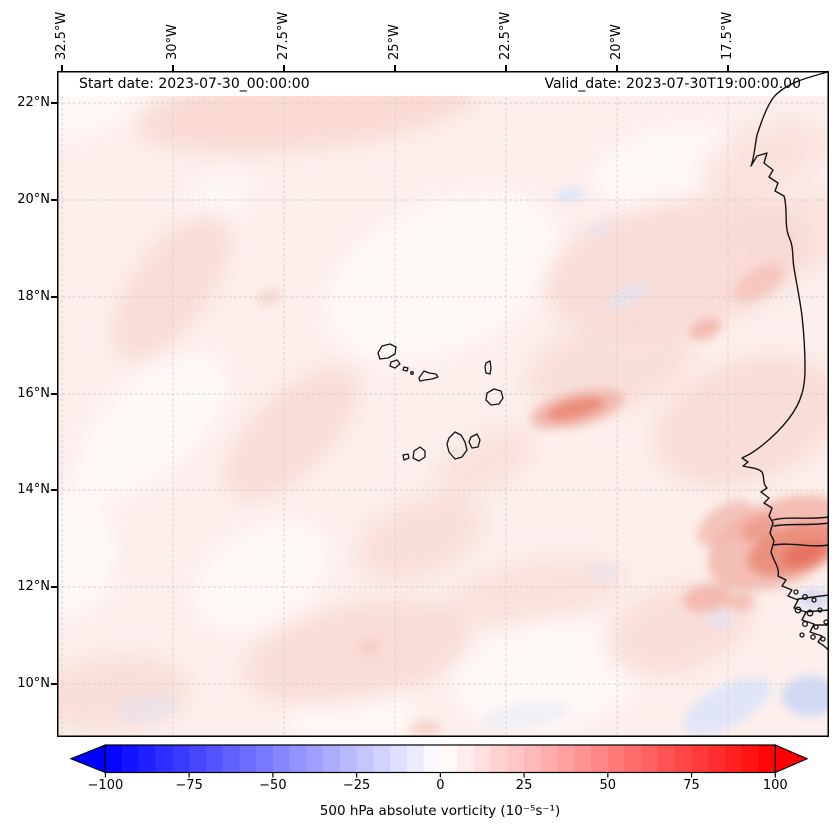 This screenshot has width=837, height=839. What do you see at coordinates (474, 441) in the screenshot?
I see `island-maio` at bounding box center [474, 441].